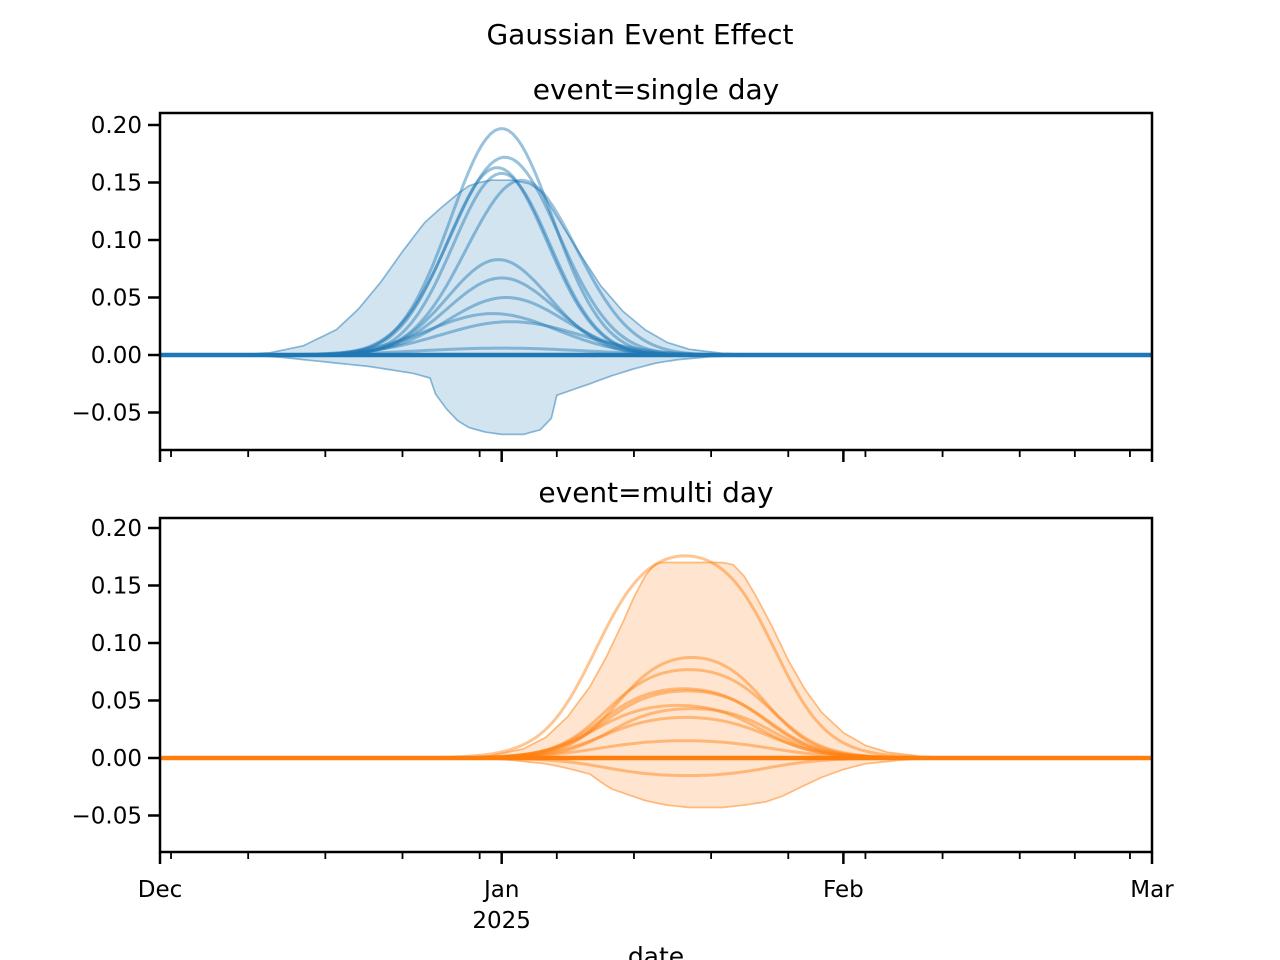 The width and height of the screenshot is (1280, 960). I want to click on x-tick-label: Feb, so click(843, 890).